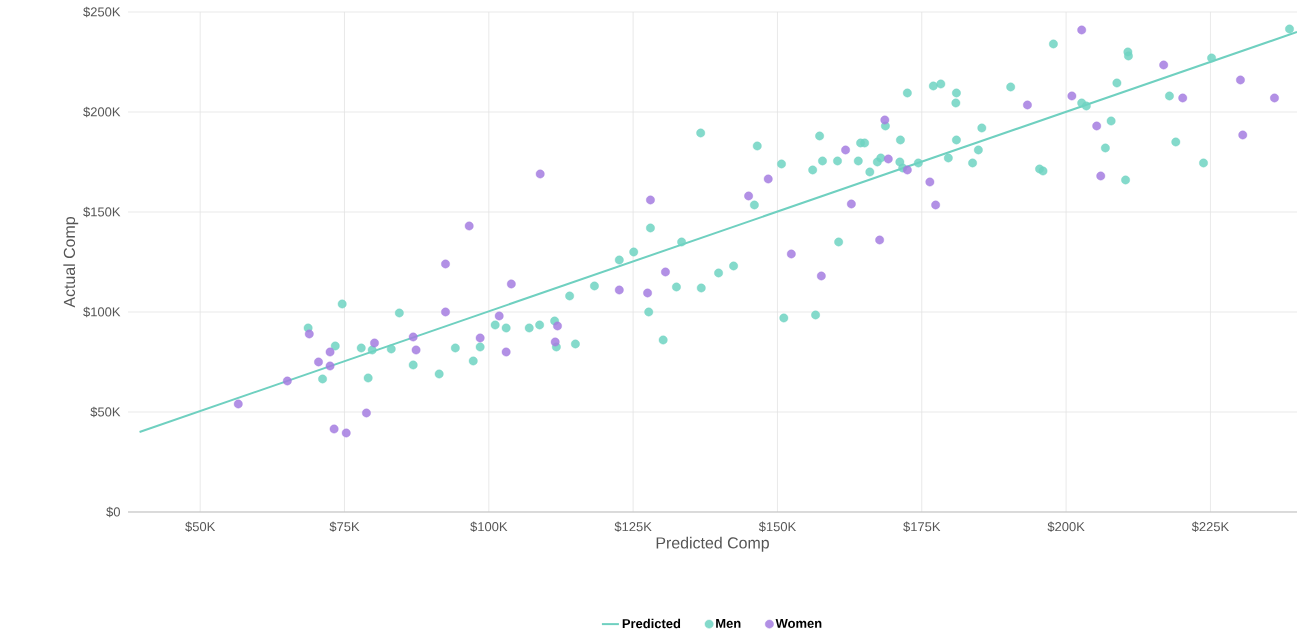  I want to click on x-tick-label: $100K, so click(489, 526).